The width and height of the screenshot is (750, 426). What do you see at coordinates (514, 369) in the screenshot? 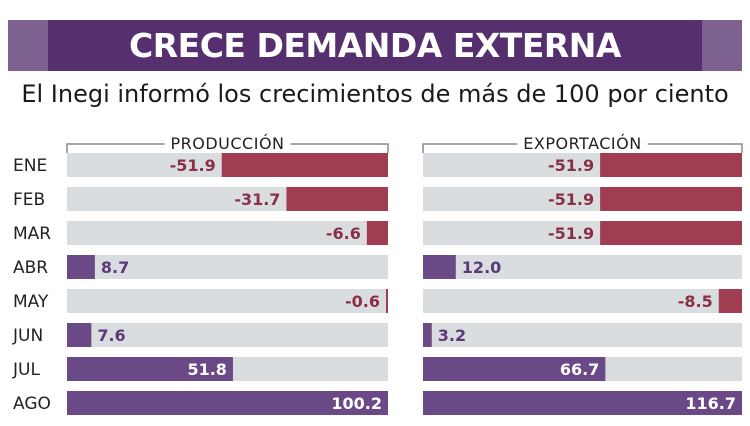
I see `bar-exportacion-jul` at bounding box center [514, 369].